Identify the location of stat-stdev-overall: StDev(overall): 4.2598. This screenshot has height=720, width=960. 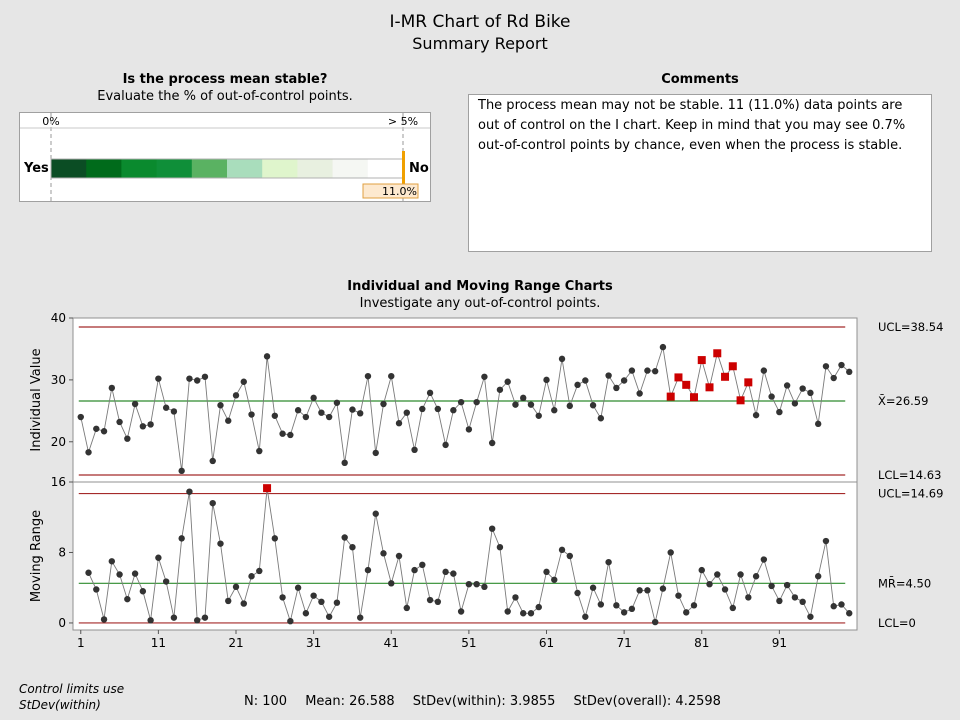
(647, 701).